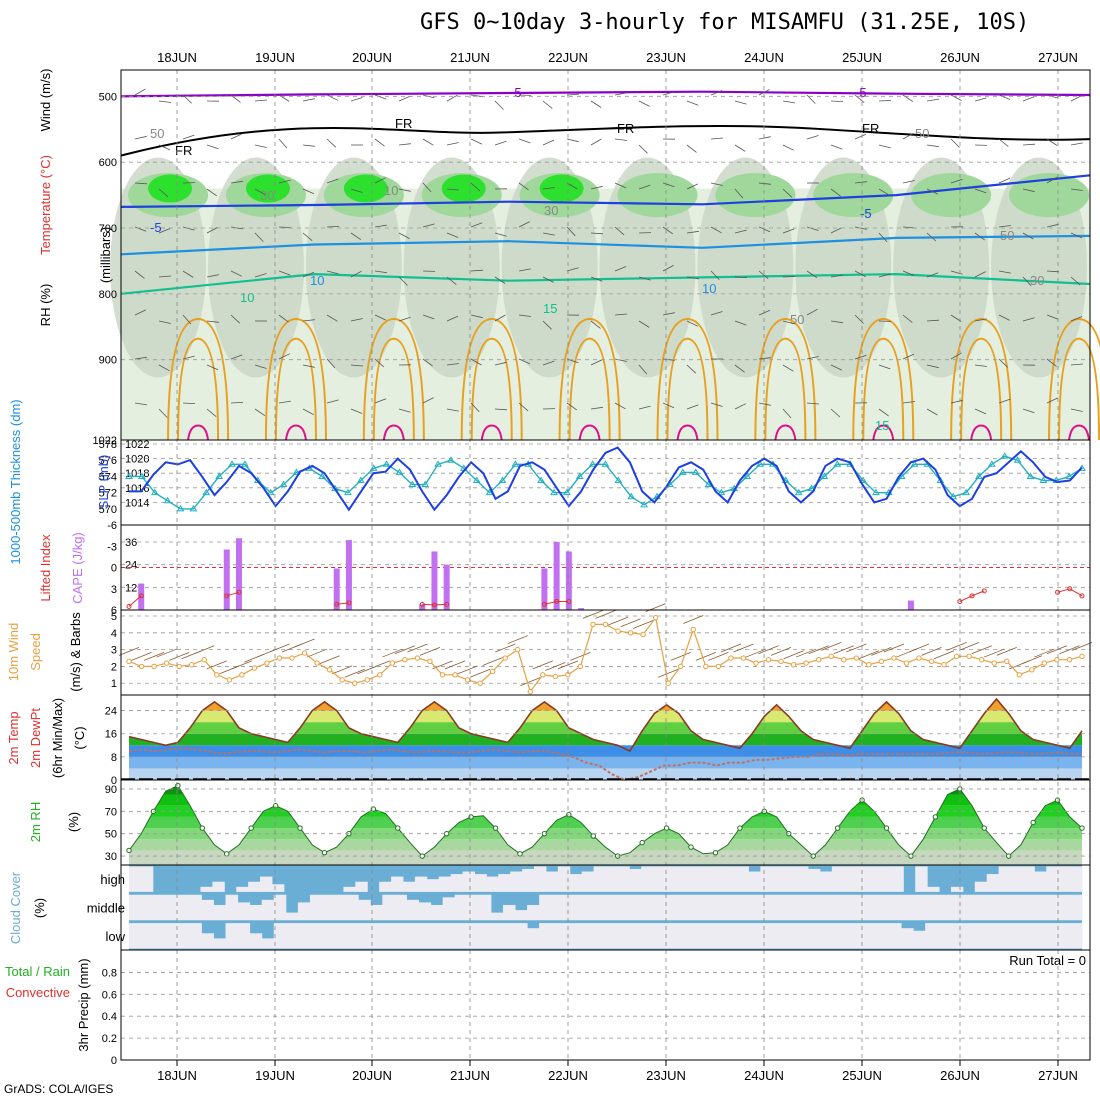  What do you see at coordinates (105, 255) in the screenshot?
I see `ylabel-mb: (millibars)` at bounding box center [105, 255].